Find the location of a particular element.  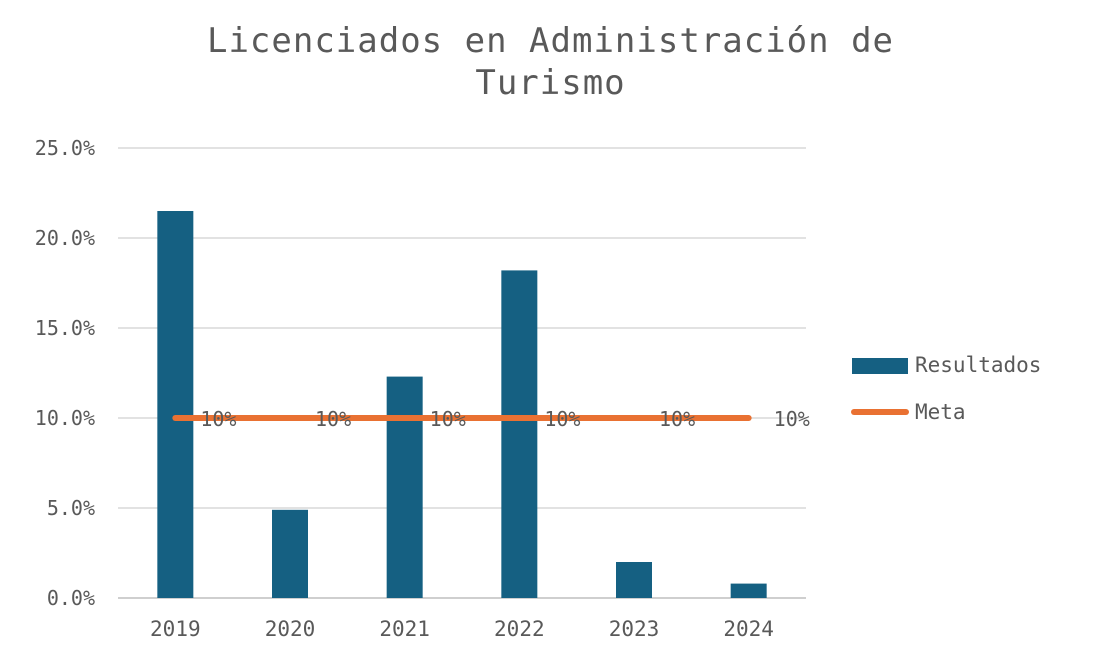

y-tick-label: 10.0% is located at coordinates (65, 418).